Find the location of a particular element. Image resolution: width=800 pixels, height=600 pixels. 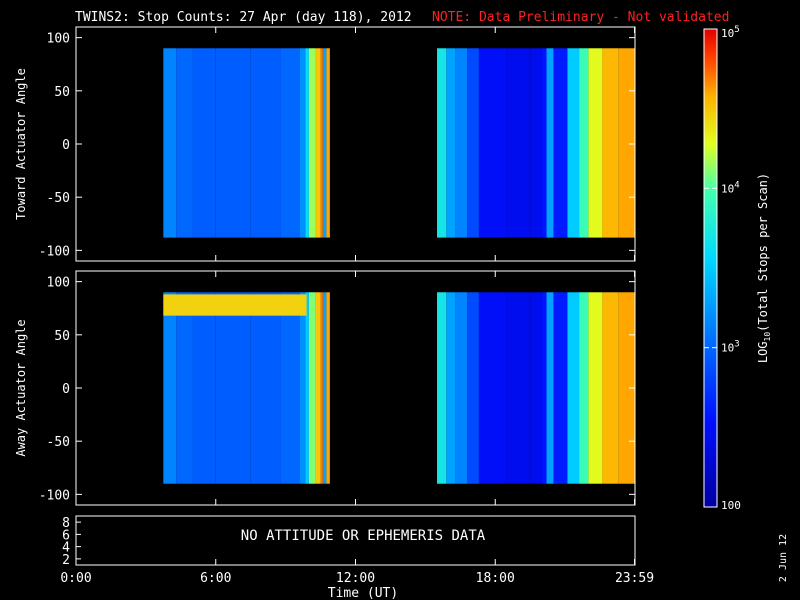

colorbar-tick-base: 100 is located at coordinates (731, 505).